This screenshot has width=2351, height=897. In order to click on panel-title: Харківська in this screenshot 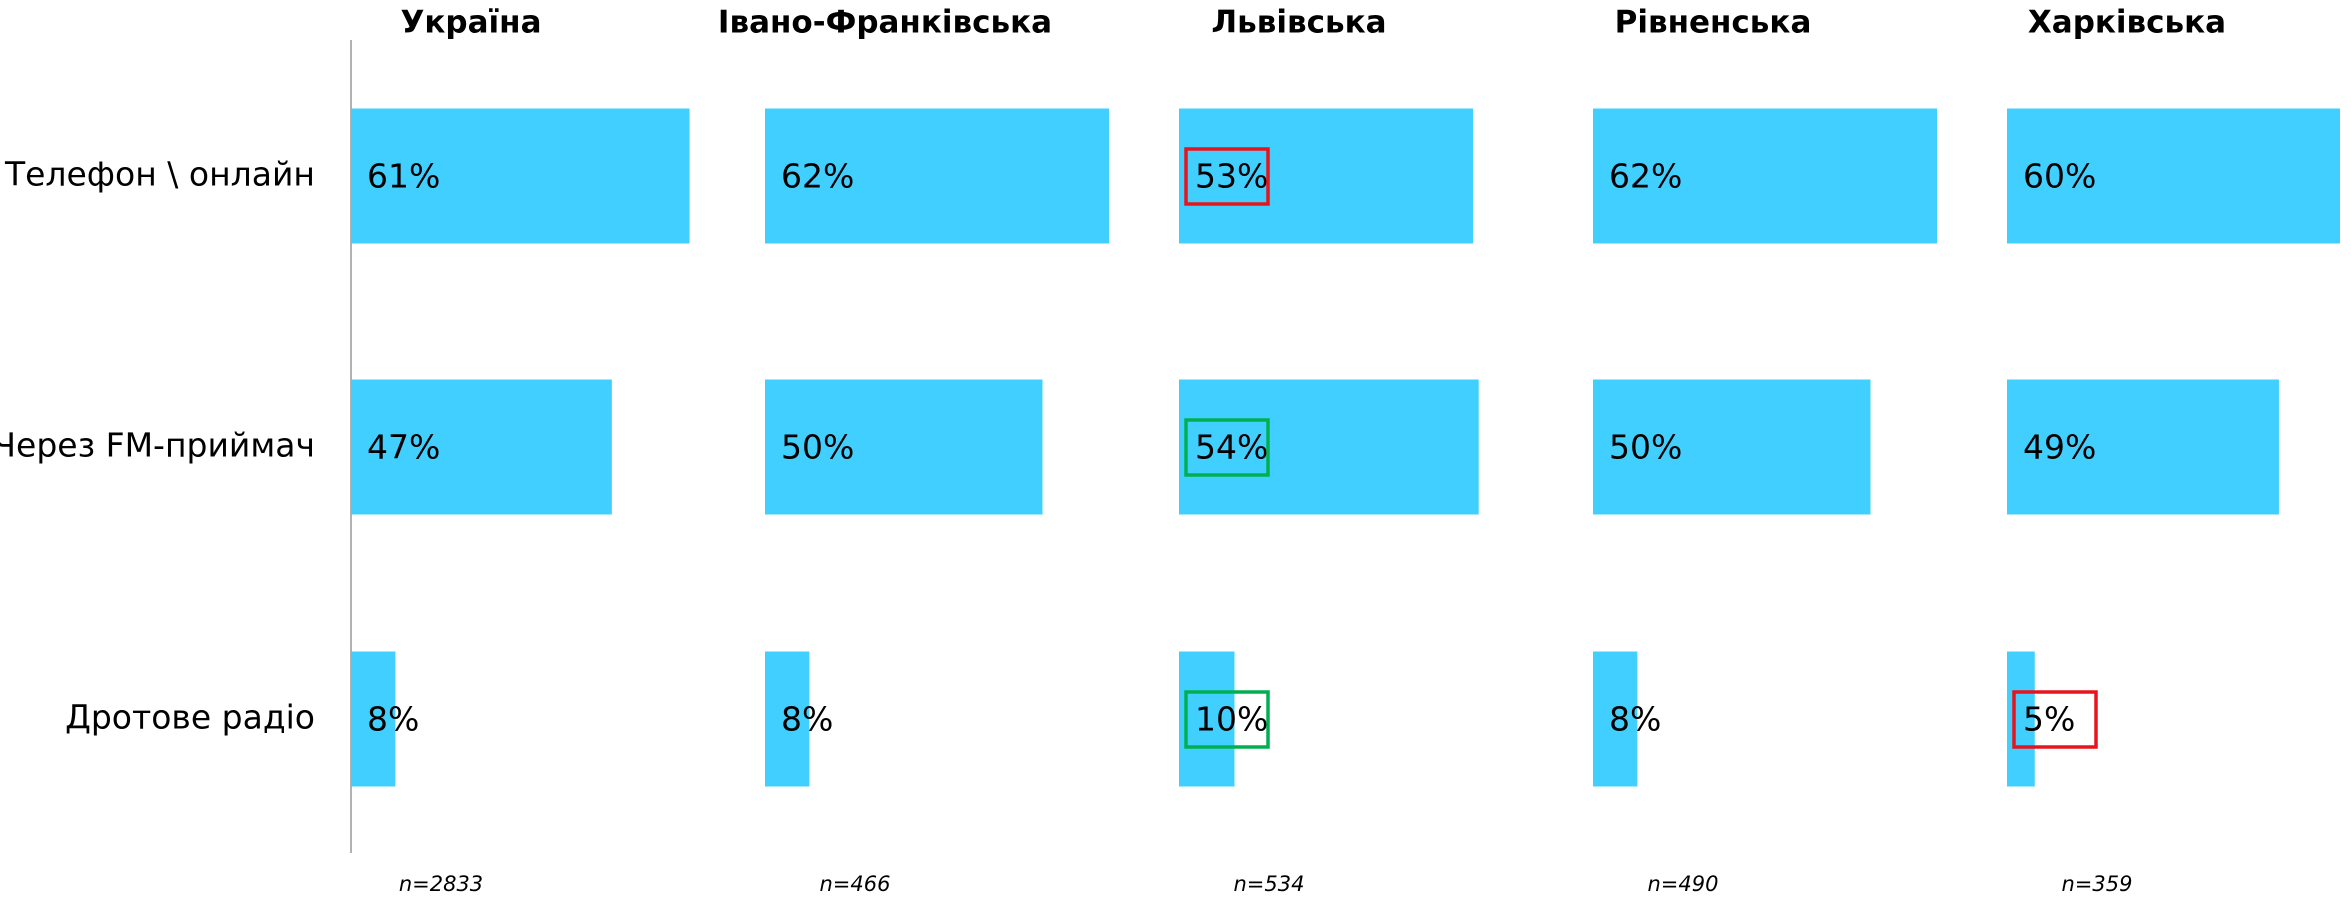, I will do `click(2127, 23)`.